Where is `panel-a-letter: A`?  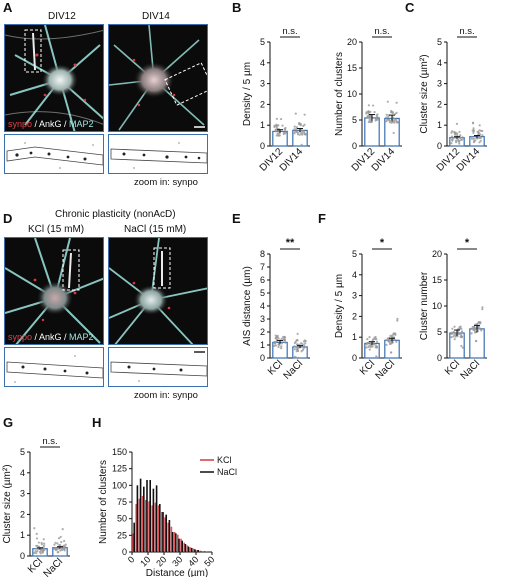
panel-a-letter: A is located at coordinates (8, 7).